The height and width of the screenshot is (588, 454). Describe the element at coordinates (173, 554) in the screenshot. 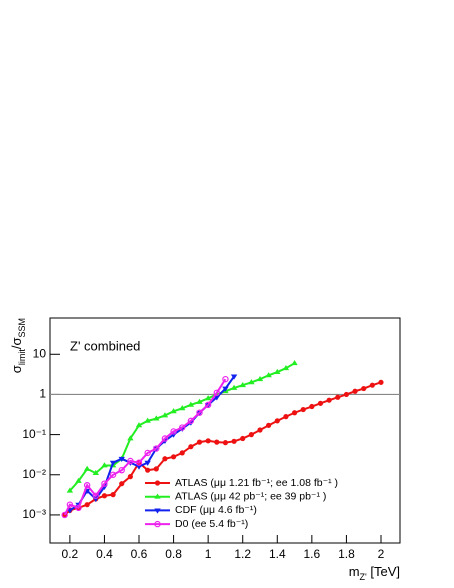

I see `x-tick-label: 0.8` at that location.